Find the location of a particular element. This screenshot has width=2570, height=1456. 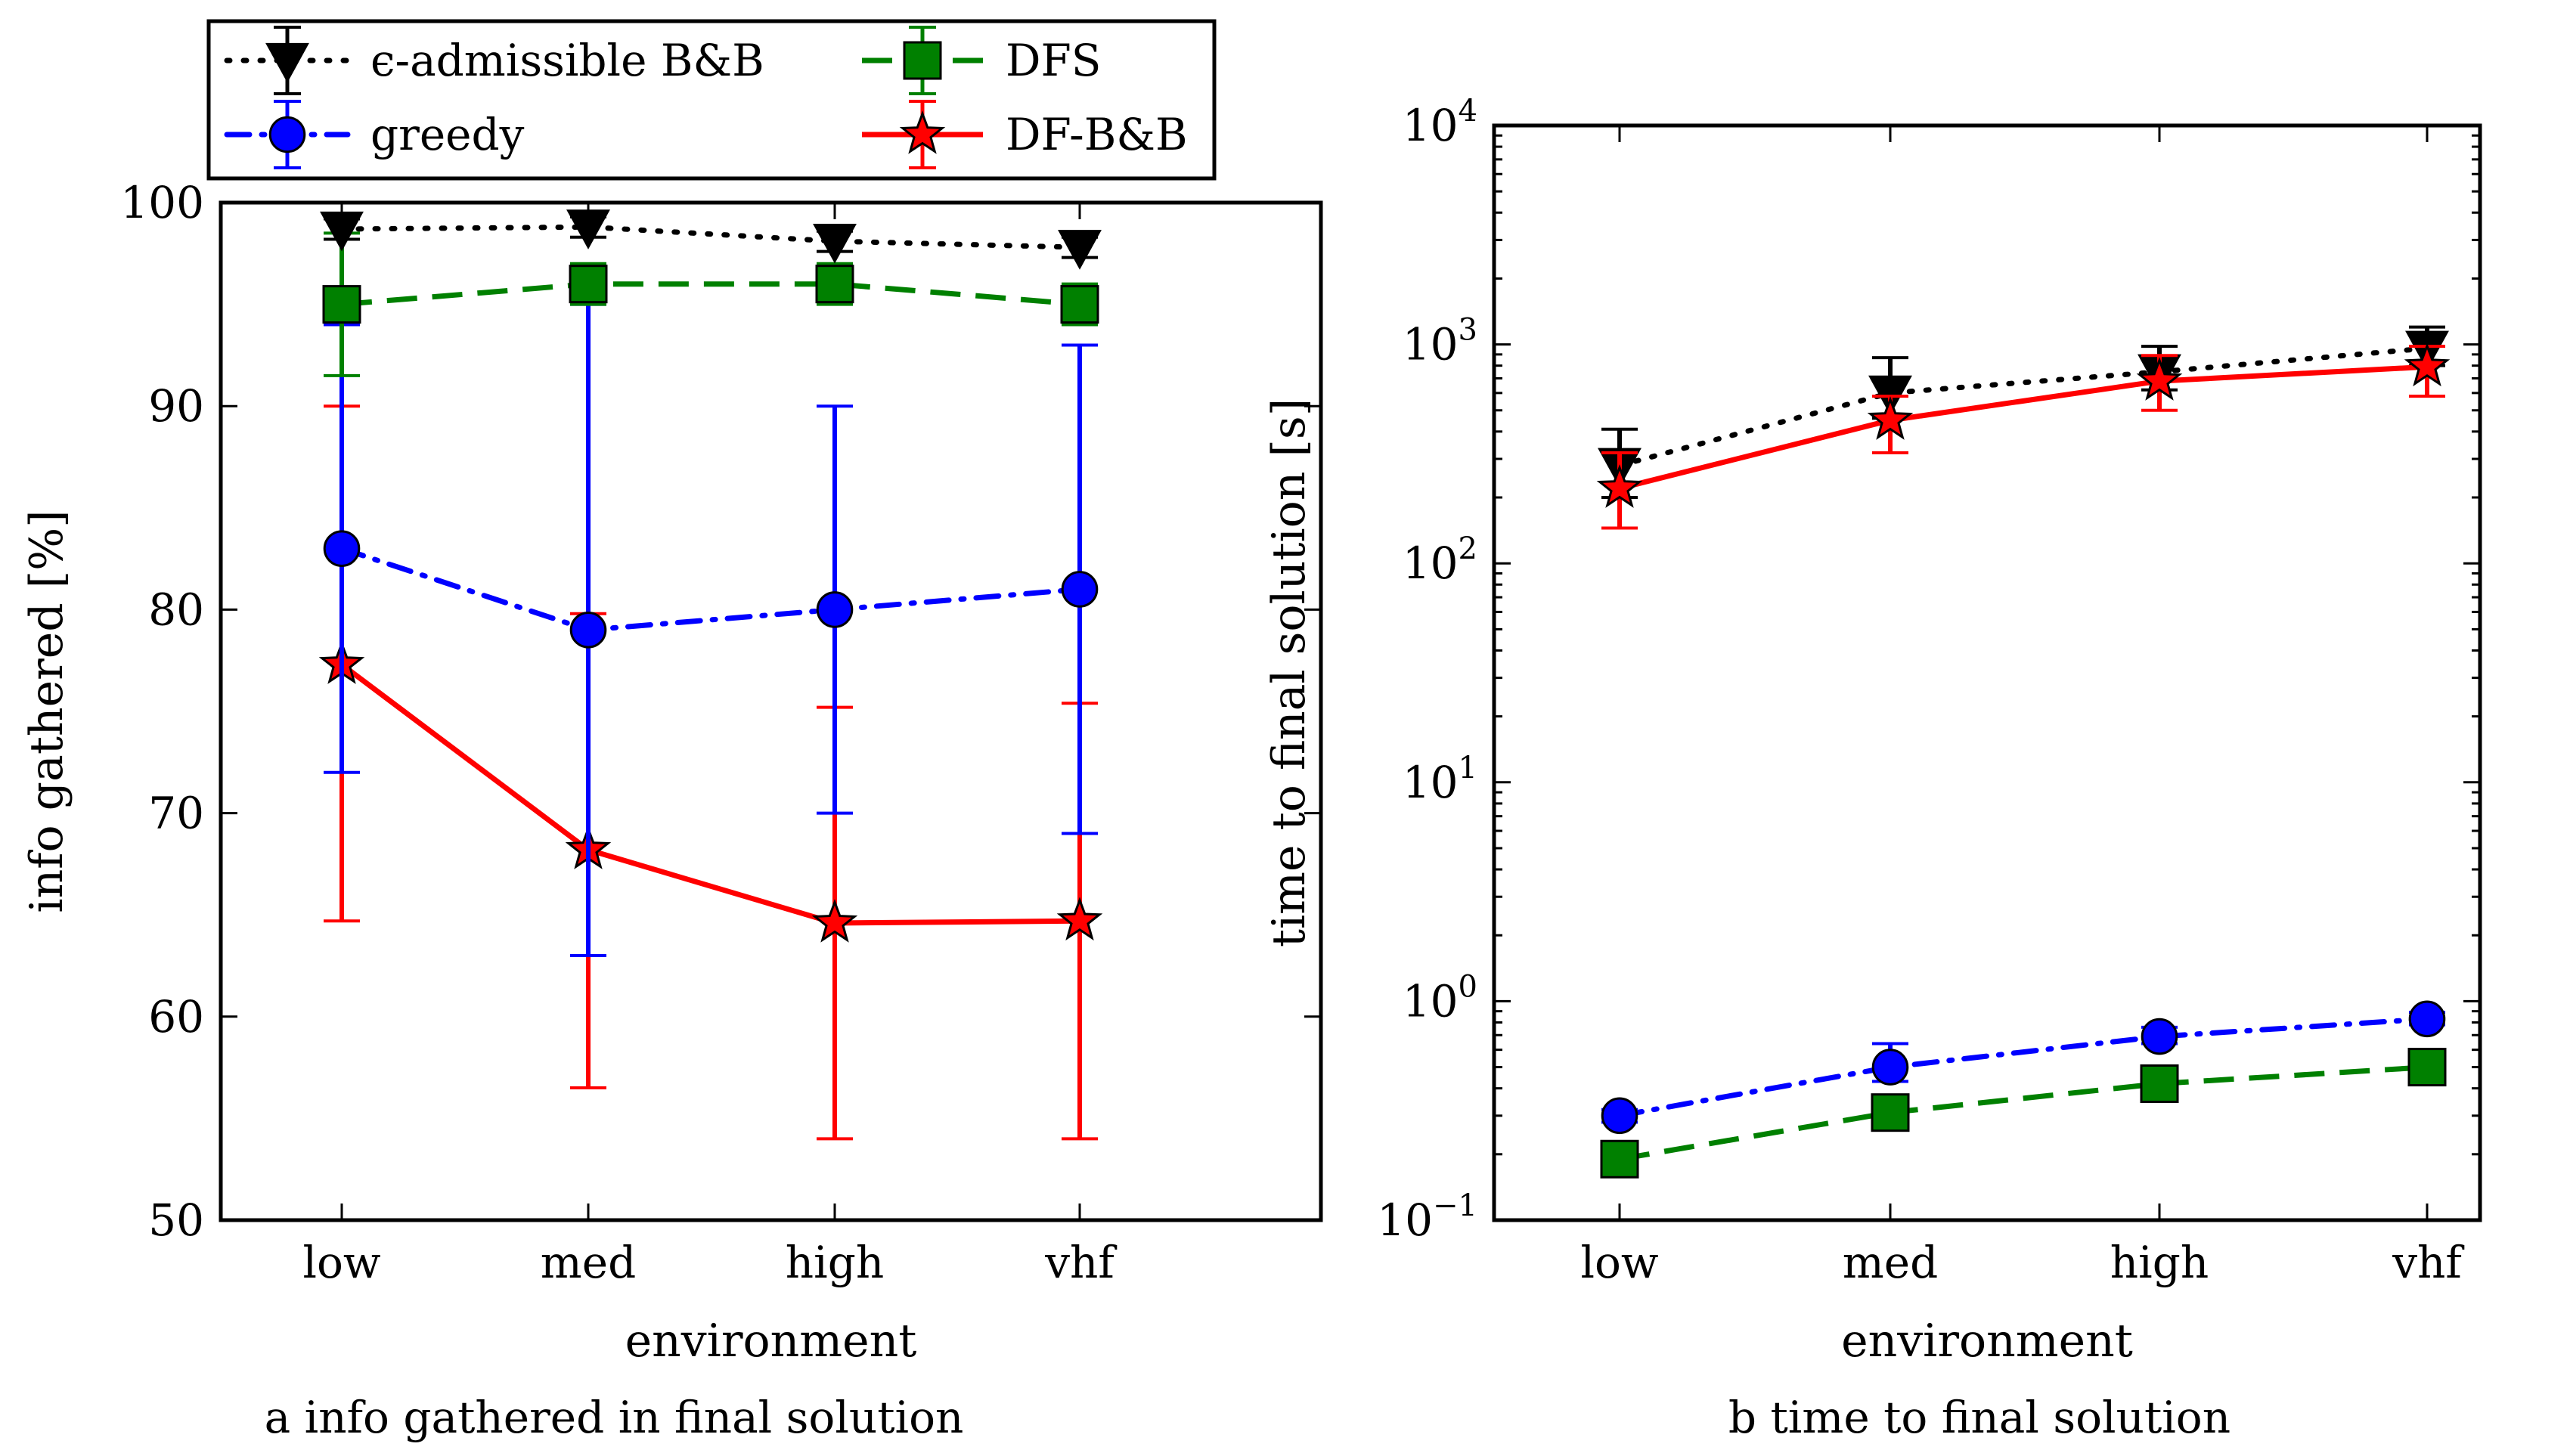

legend-entry-dfbb: DF-B&B is located at coordinates (1025, 134).